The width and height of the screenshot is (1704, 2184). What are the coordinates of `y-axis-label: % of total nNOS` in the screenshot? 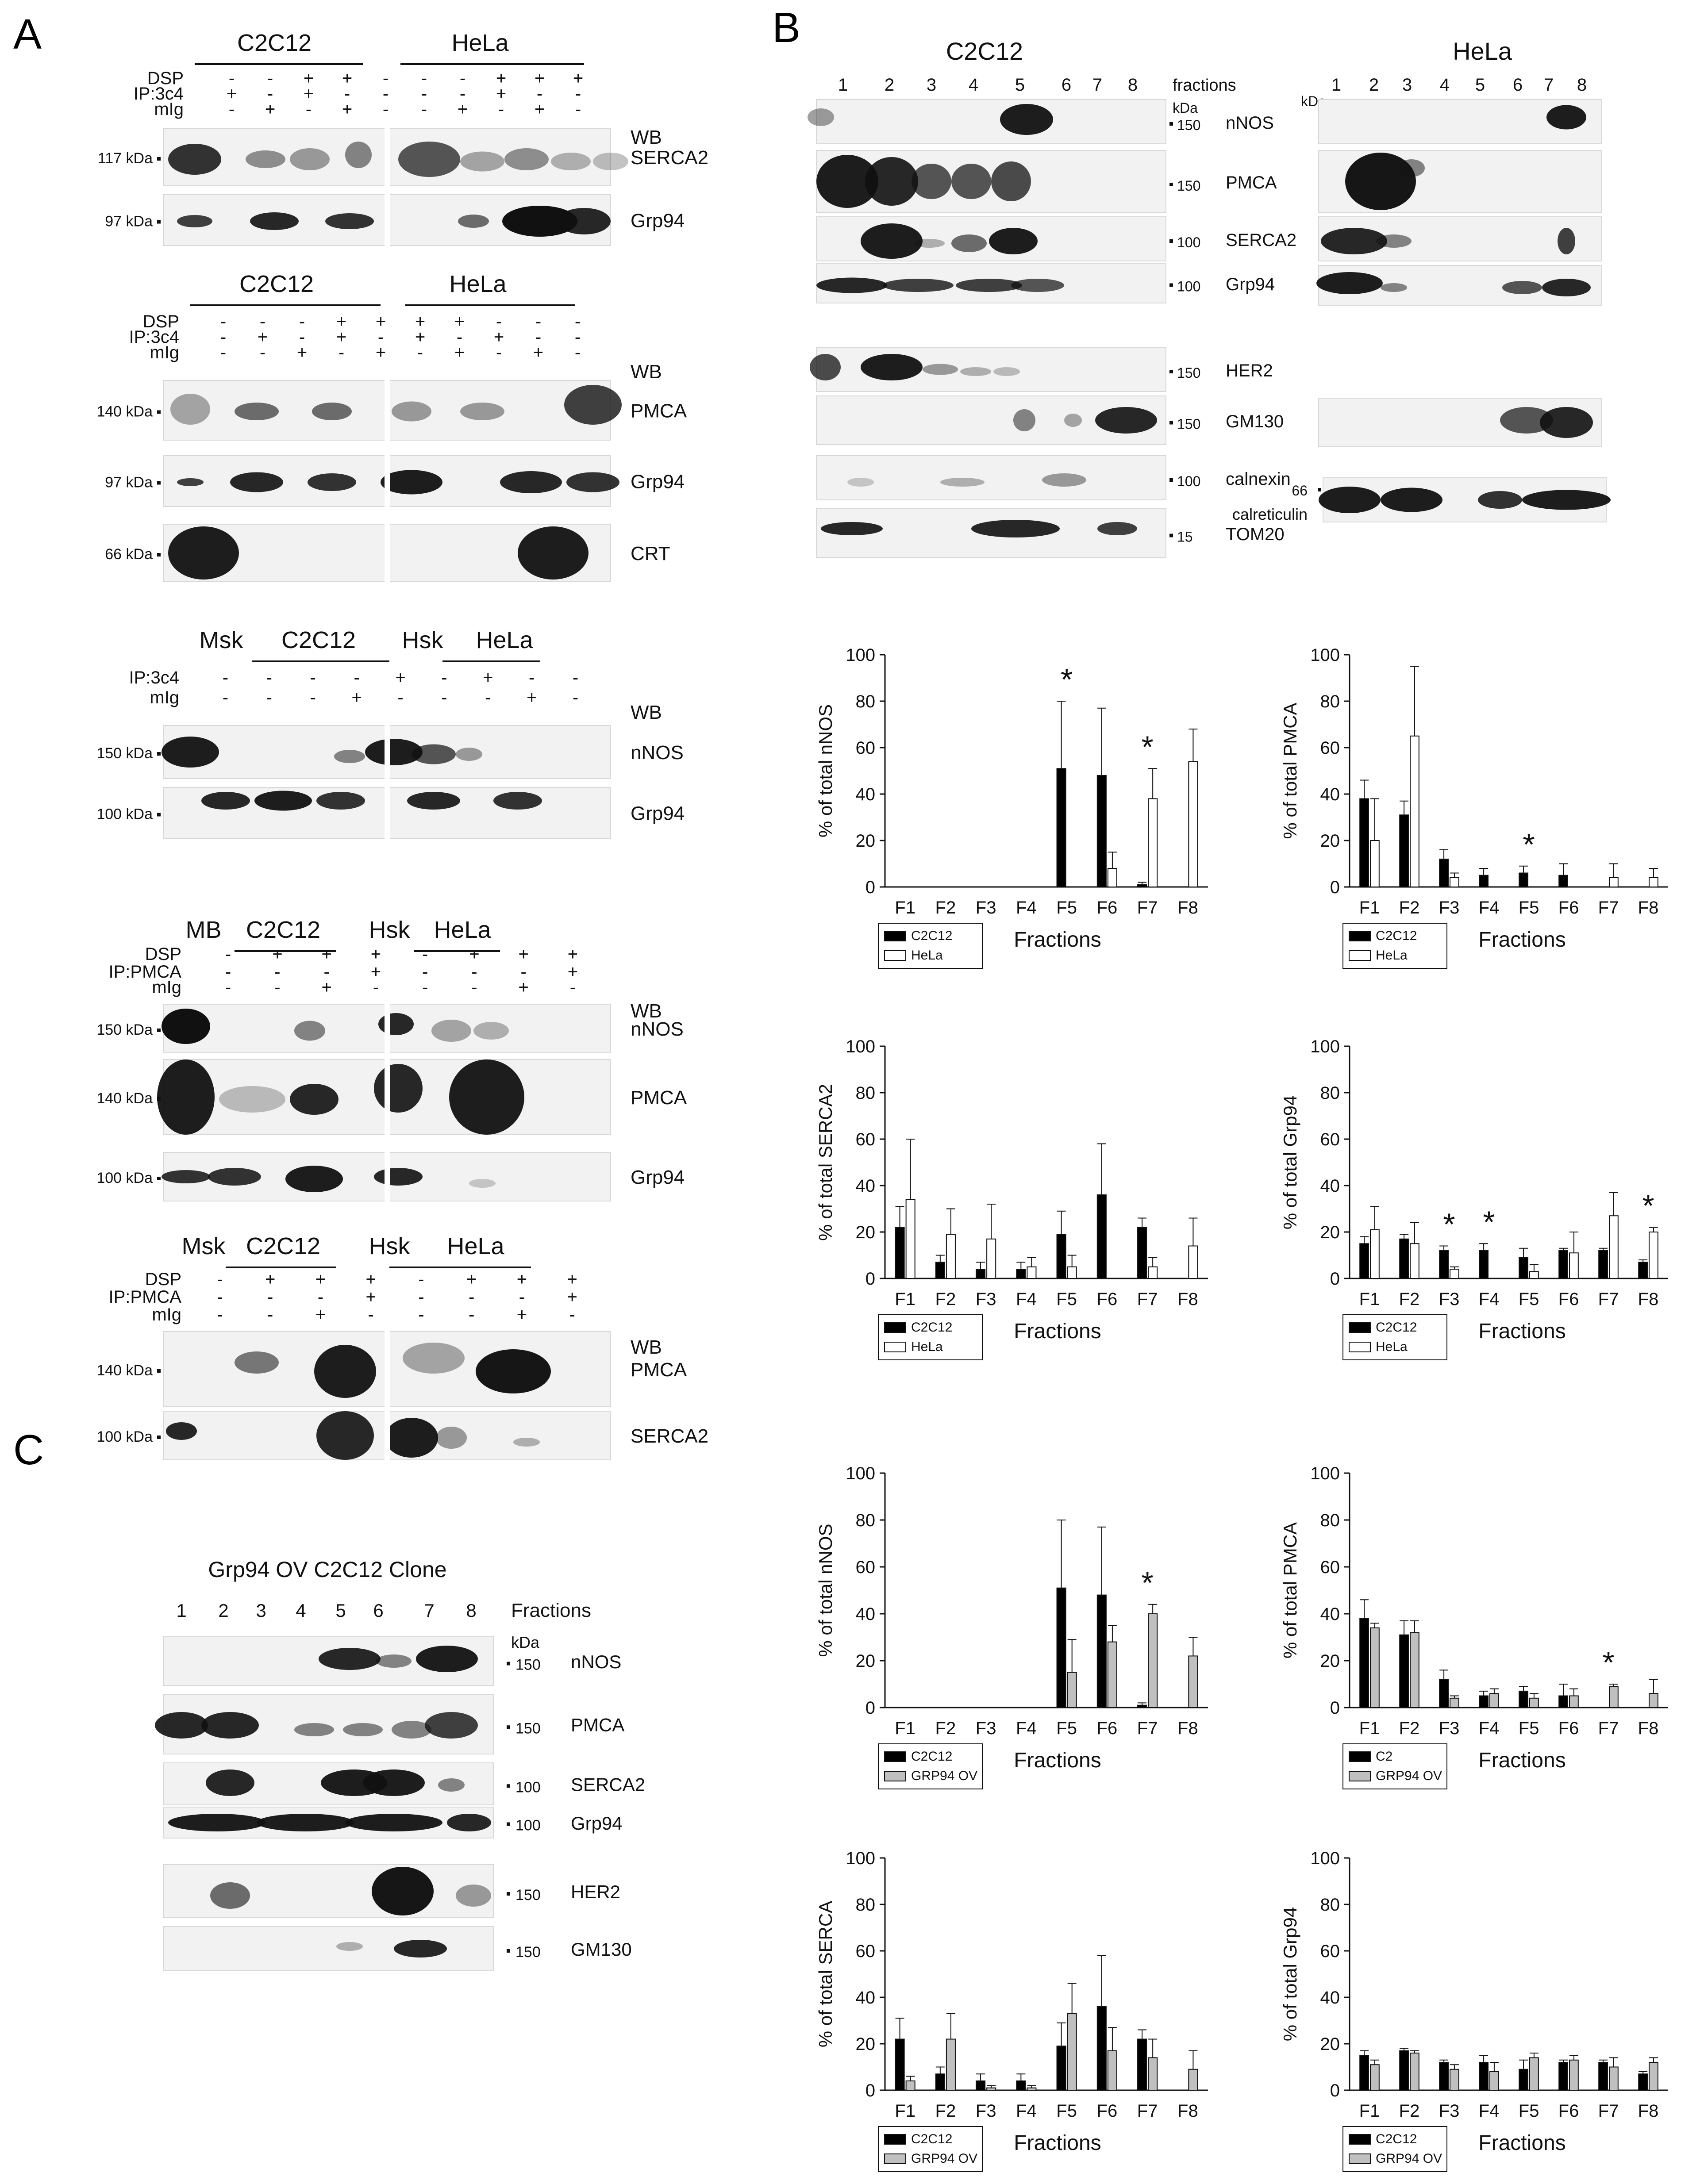 It's located at (825, 770).